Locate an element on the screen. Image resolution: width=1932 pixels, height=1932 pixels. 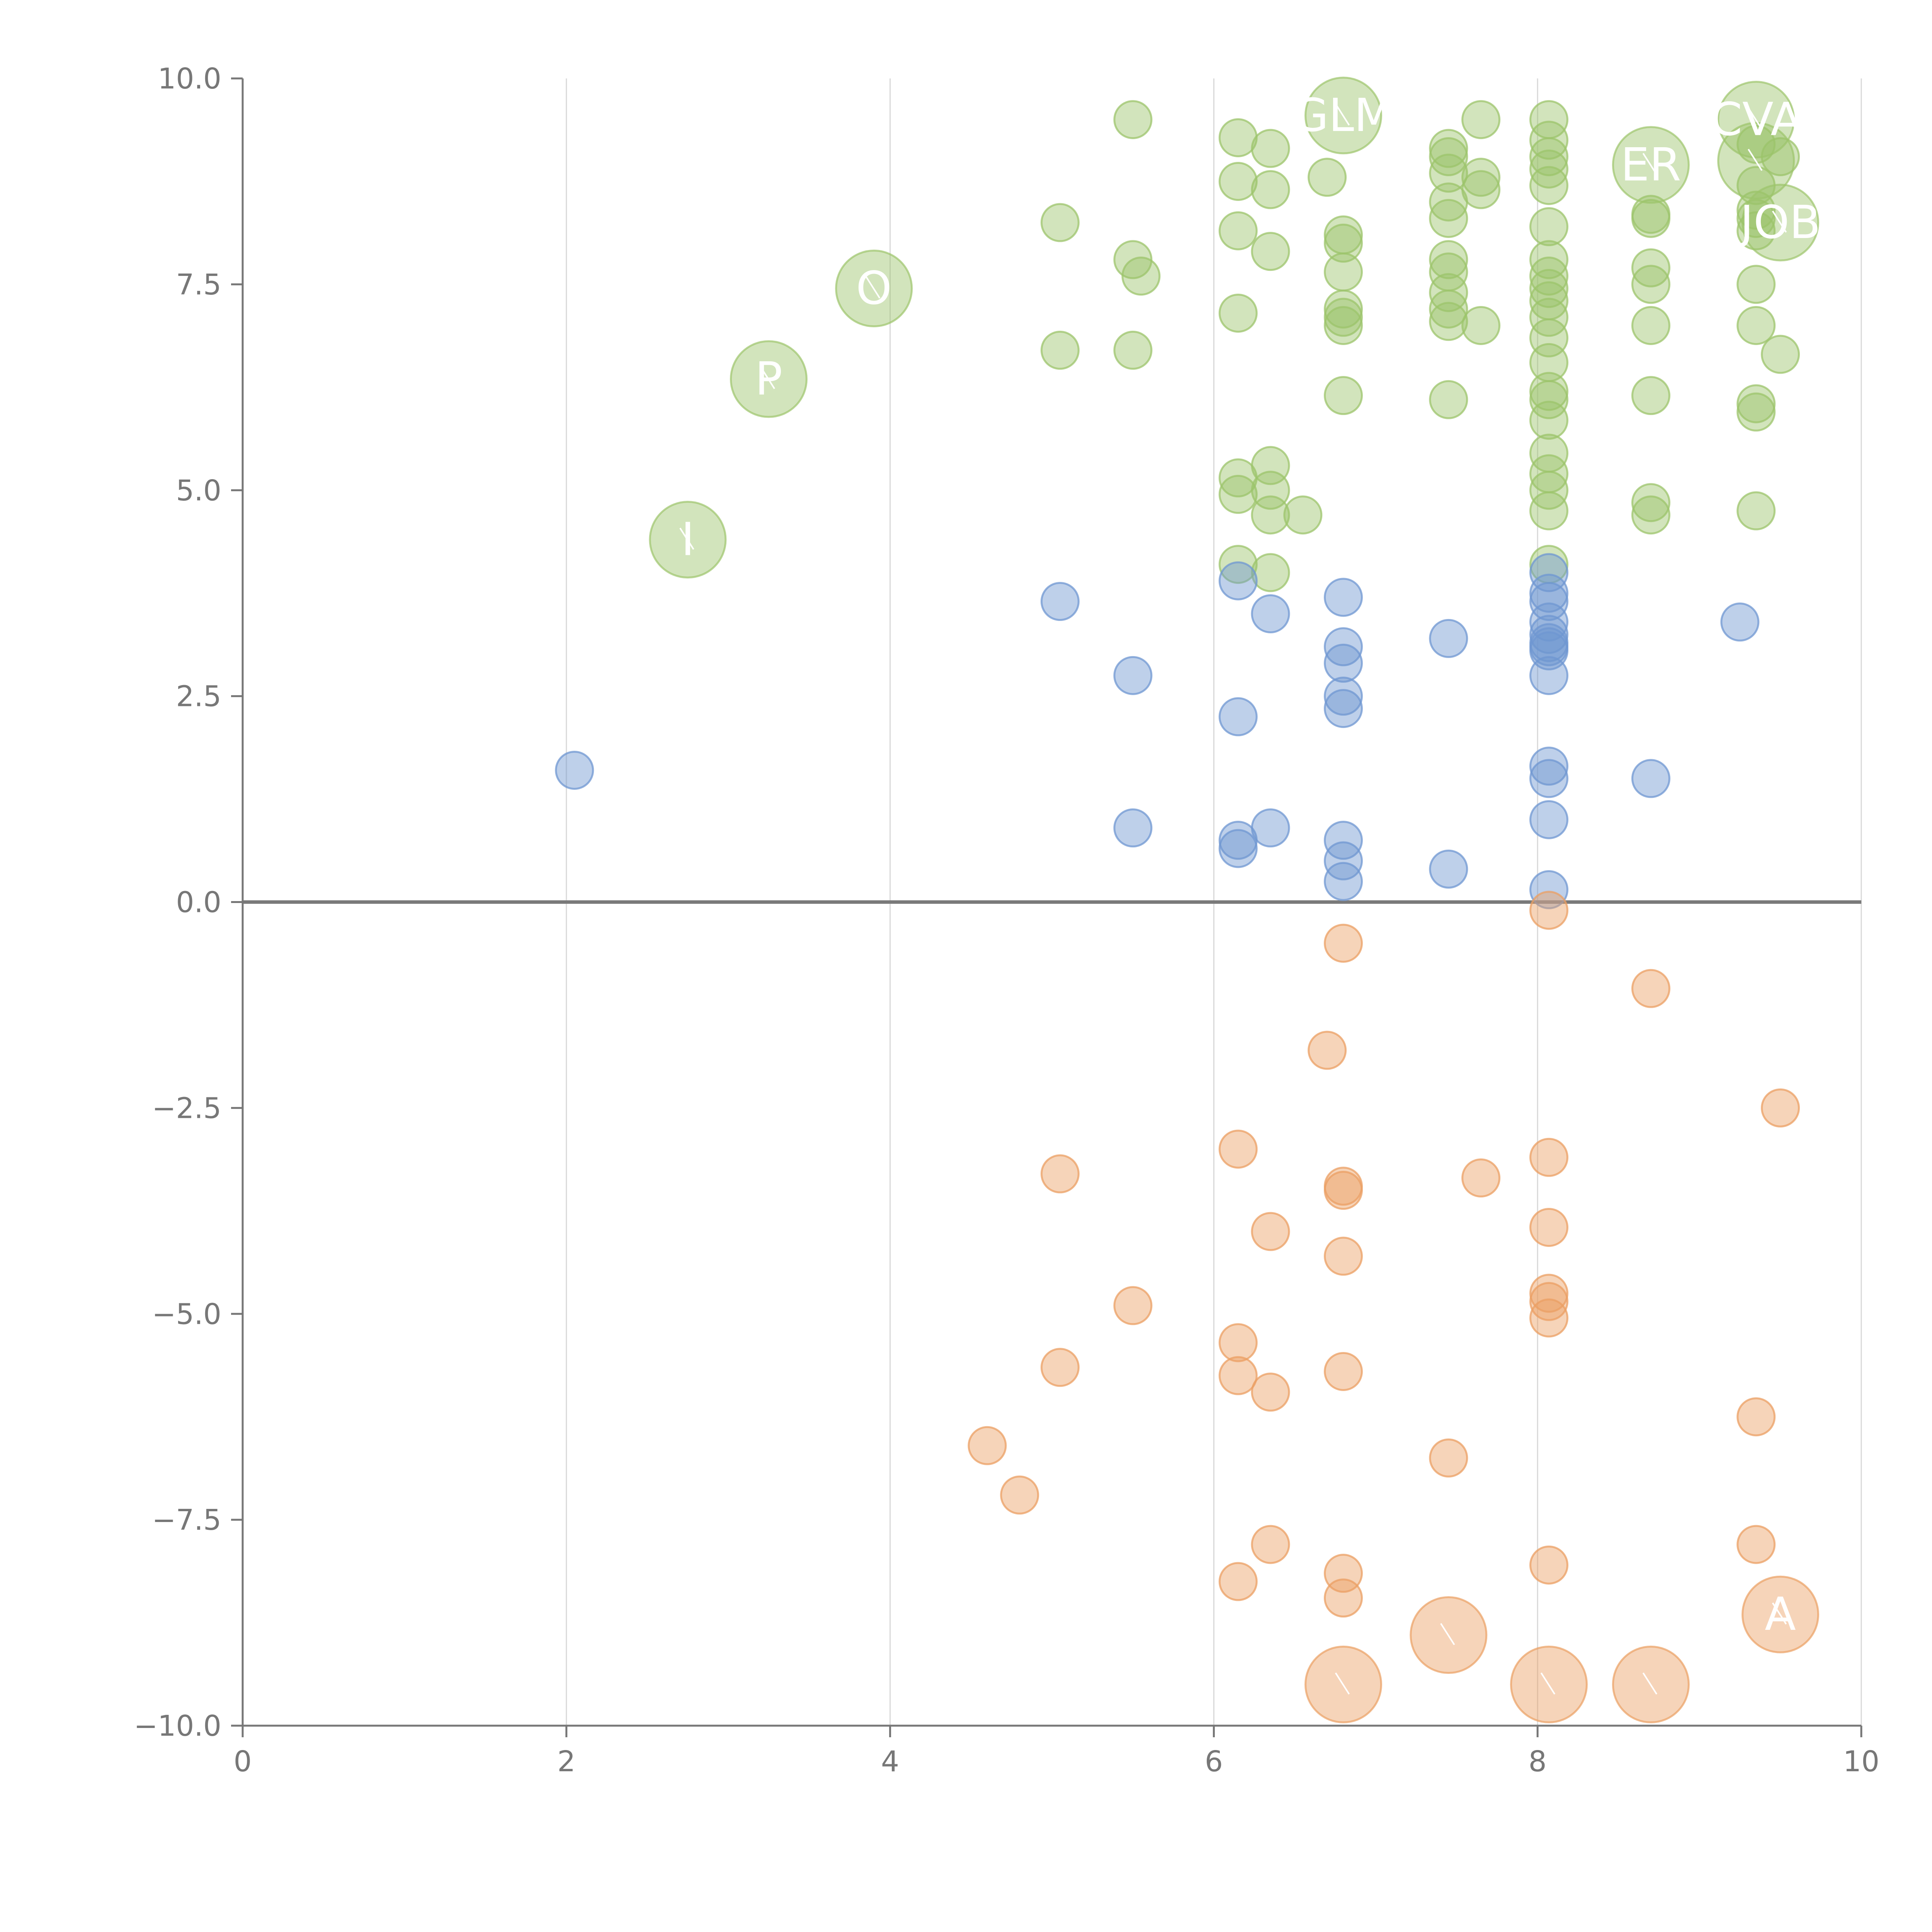
point-label-green-1: ER is located at coordinates (1651, 165).